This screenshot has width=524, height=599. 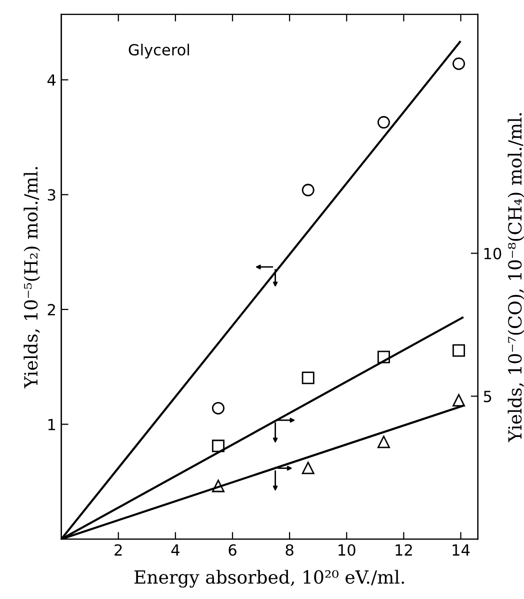 I want to click on x-tick-label: 4, so click(x=175, y=550).